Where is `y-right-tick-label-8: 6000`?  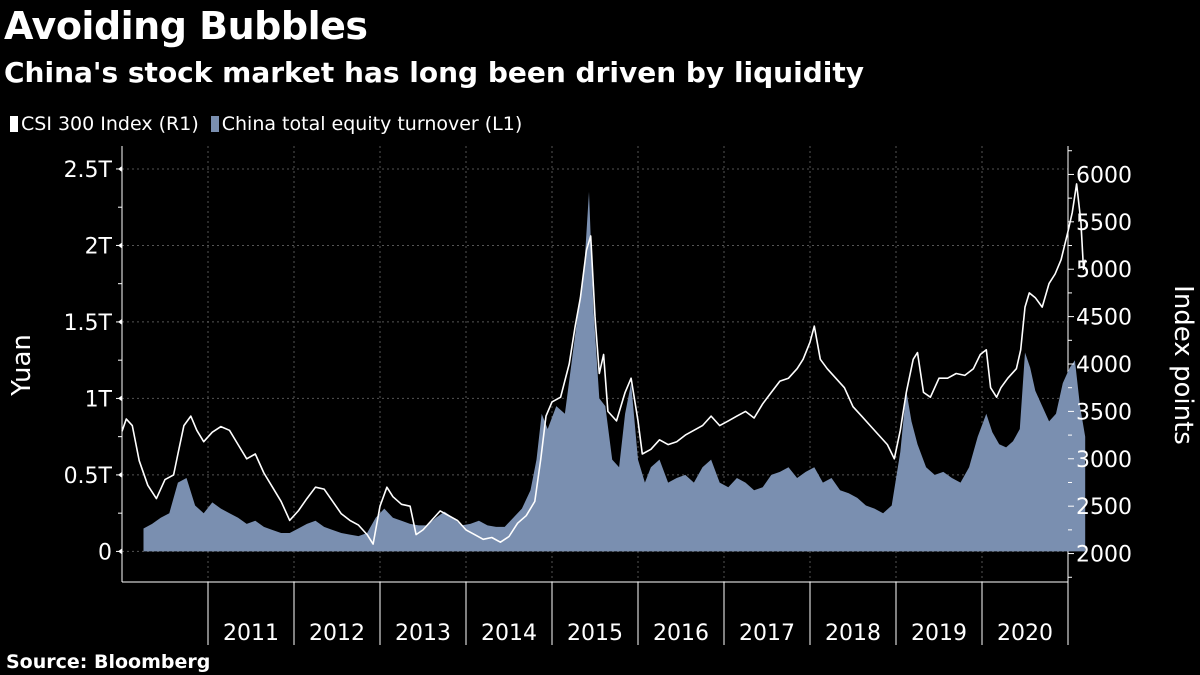
y-right-tick-label-8: 6000 is located at coordinates (1104, 175).